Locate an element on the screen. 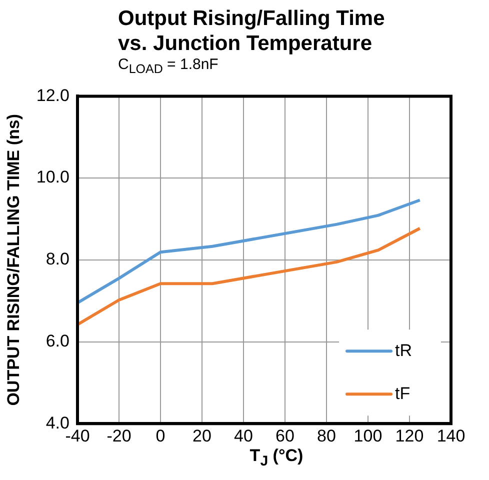 This screenshot has height=480, width=489. x-tick-label: 60 is located at coordinates (285, 436).